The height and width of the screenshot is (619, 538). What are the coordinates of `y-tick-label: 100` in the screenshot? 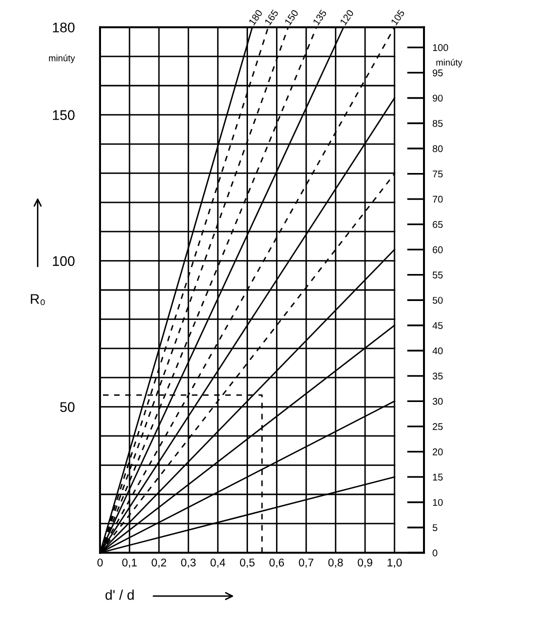 It's located at (63, 261).